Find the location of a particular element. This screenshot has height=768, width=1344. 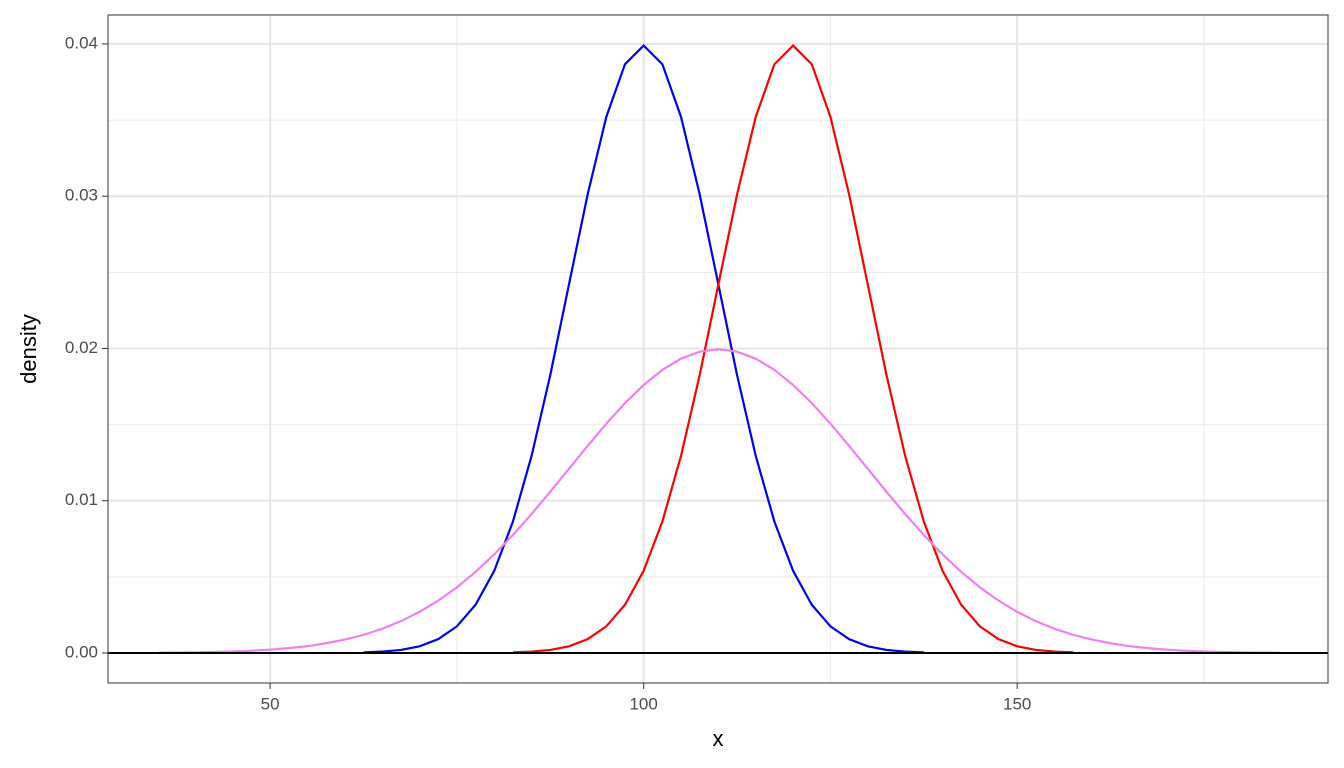

x-axis-title: x is located at coordinates (718, 738).